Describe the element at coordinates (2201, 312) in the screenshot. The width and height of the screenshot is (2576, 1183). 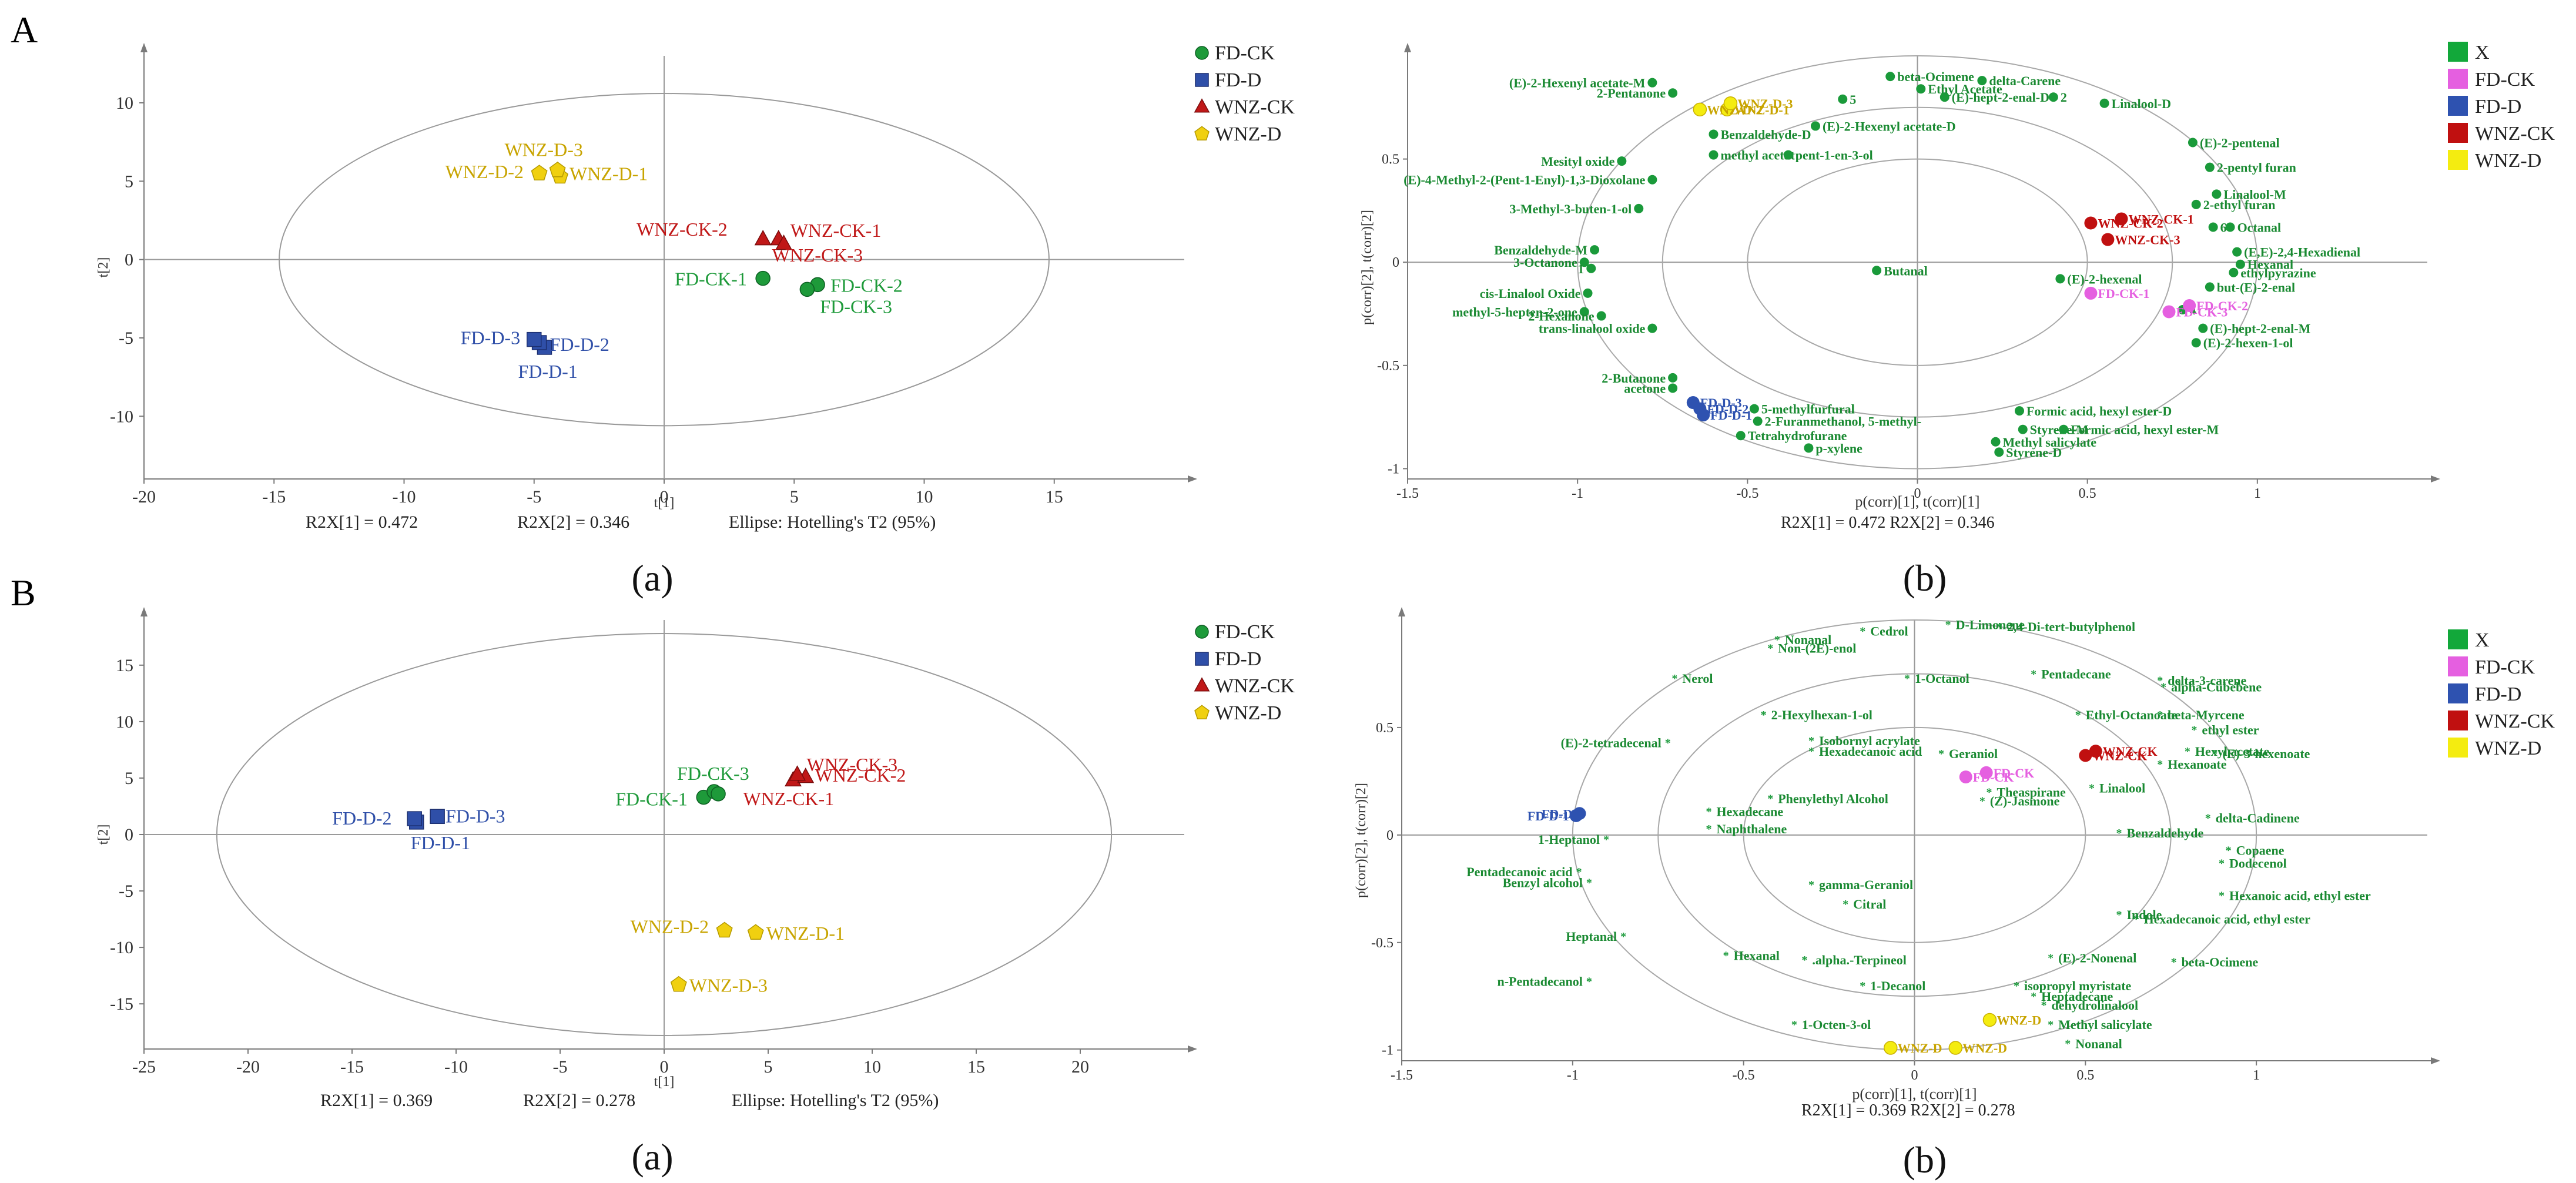
I see `variable-label-fd-ck-3: FD-CK-3` at that location.